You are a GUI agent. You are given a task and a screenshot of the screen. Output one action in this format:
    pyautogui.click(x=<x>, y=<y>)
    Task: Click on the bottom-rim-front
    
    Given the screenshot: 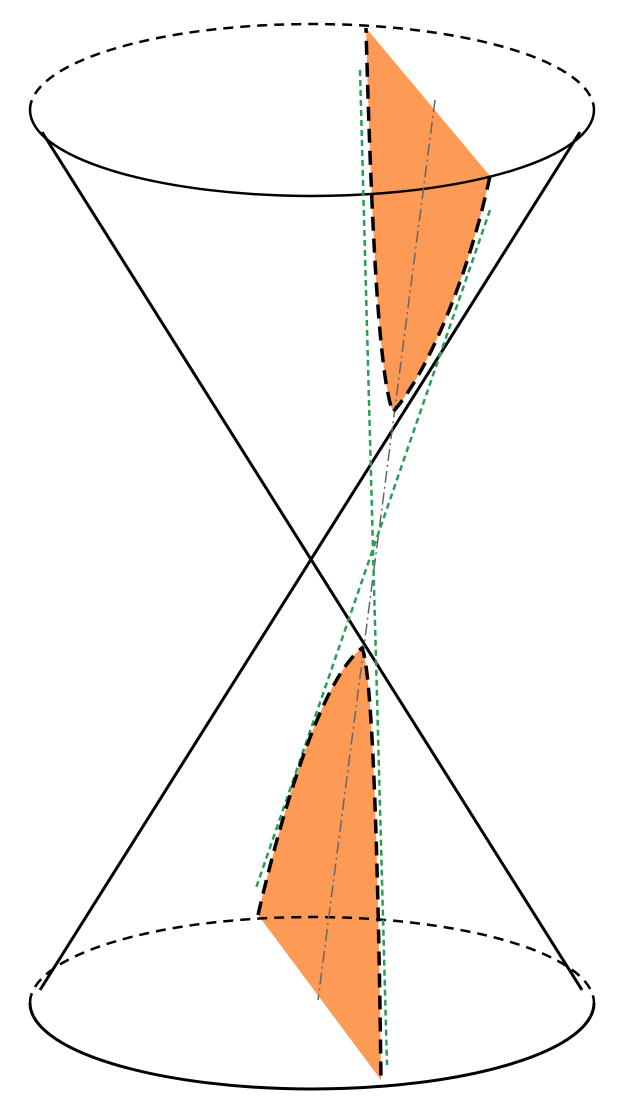 What is the action you would take?
    pyautogui.click(x=312, y=1046)
    